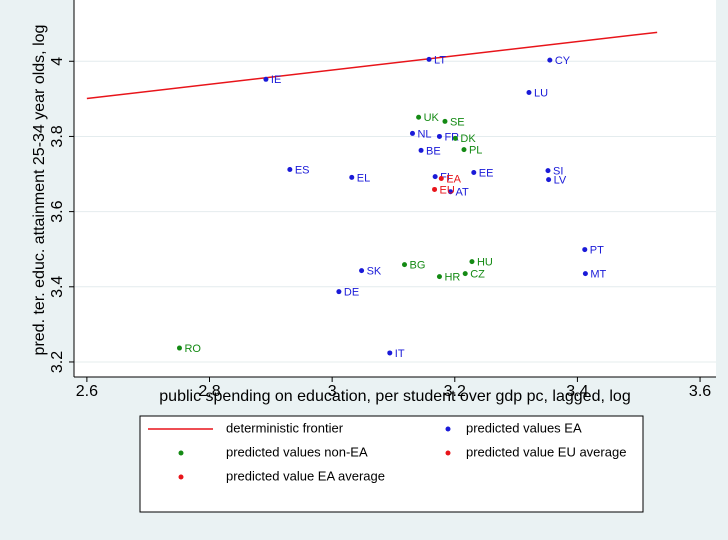 This screenshot has height=540, width=728. I want to click on point-label: AT, so click(462, 193).